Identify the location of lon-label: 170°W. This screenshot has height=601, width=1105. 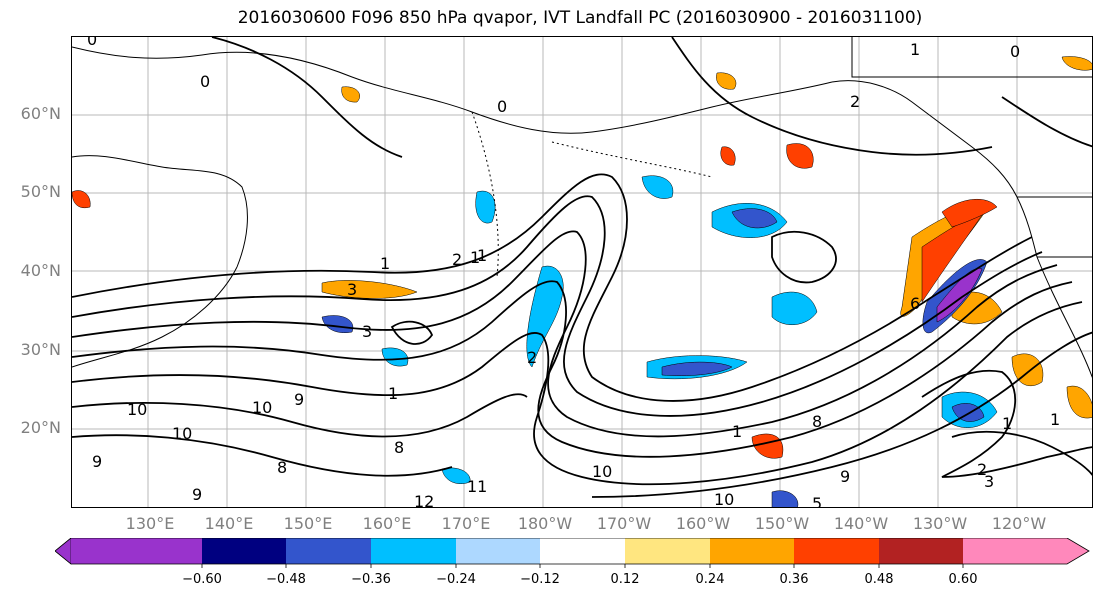
(624, 523).